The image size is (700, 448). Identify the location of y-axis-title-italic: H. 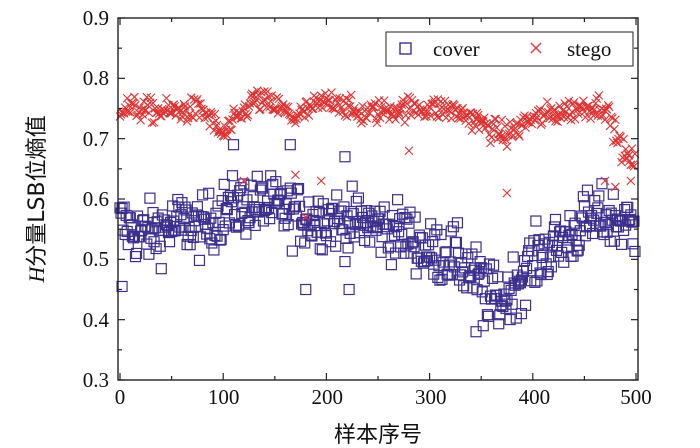
(36, 275).